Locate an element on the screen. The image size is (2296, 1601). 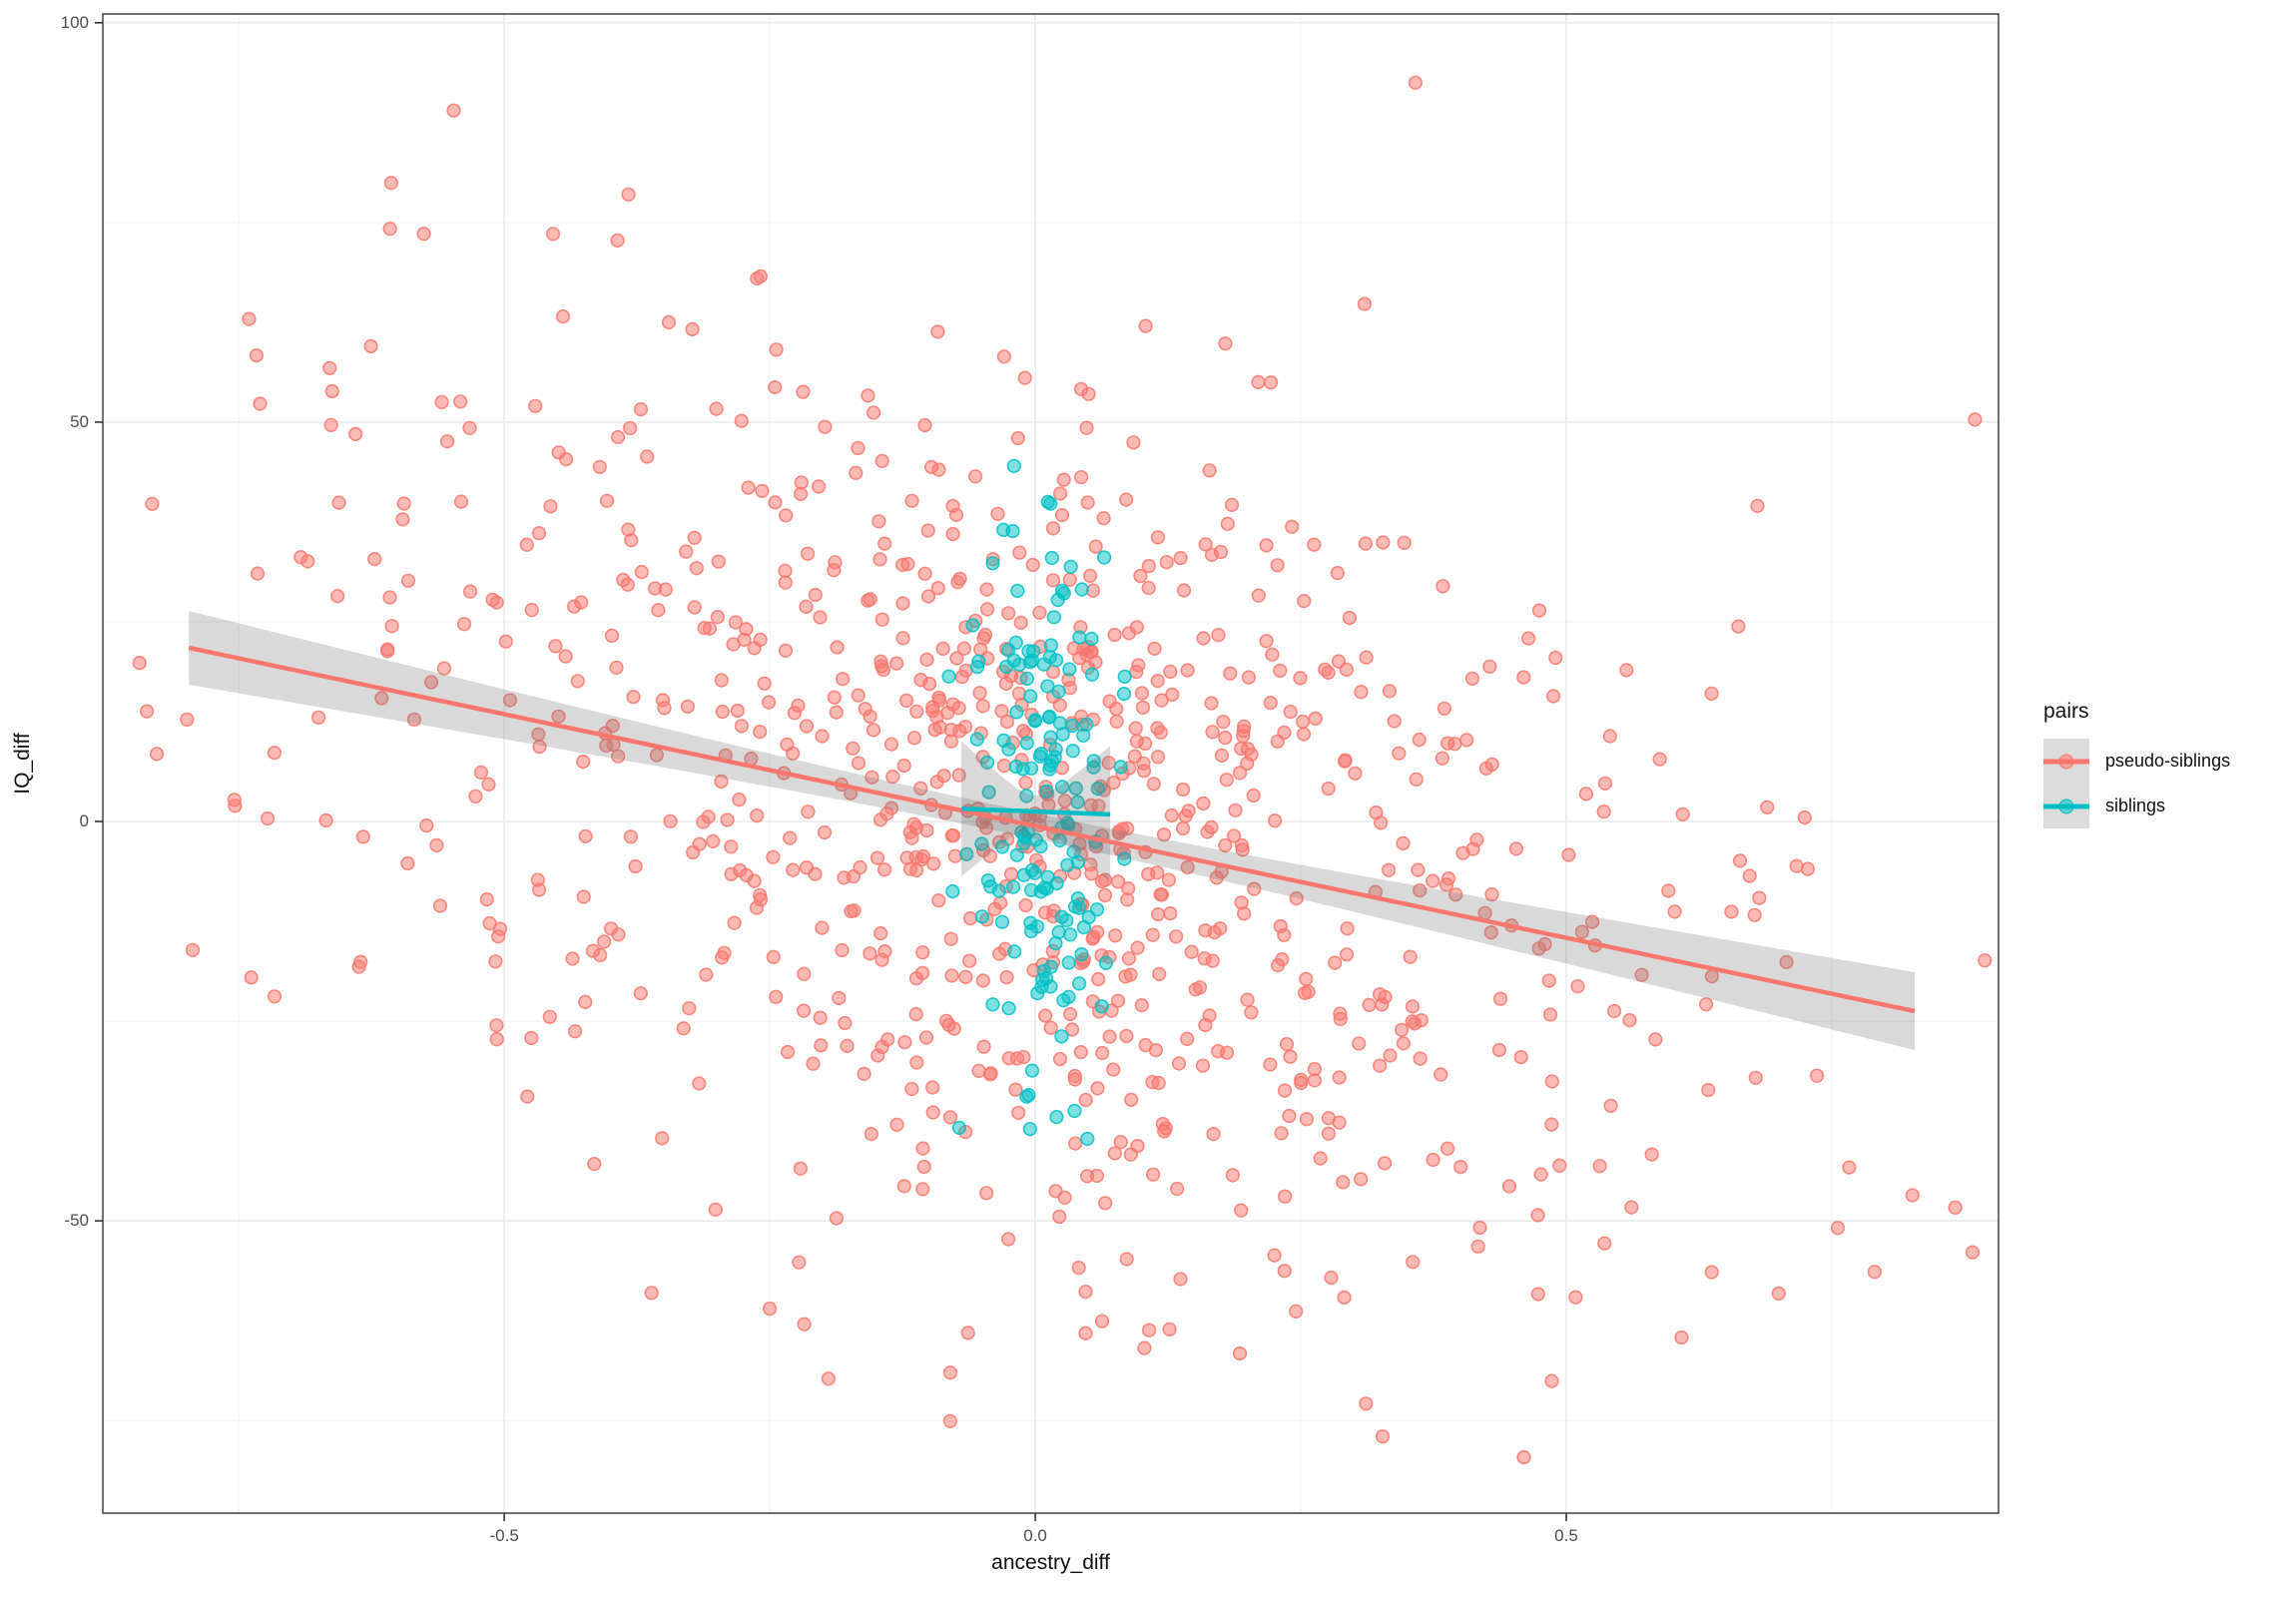
x-tick-label-05: 0.5 is located at coordinates (1566, 1535).